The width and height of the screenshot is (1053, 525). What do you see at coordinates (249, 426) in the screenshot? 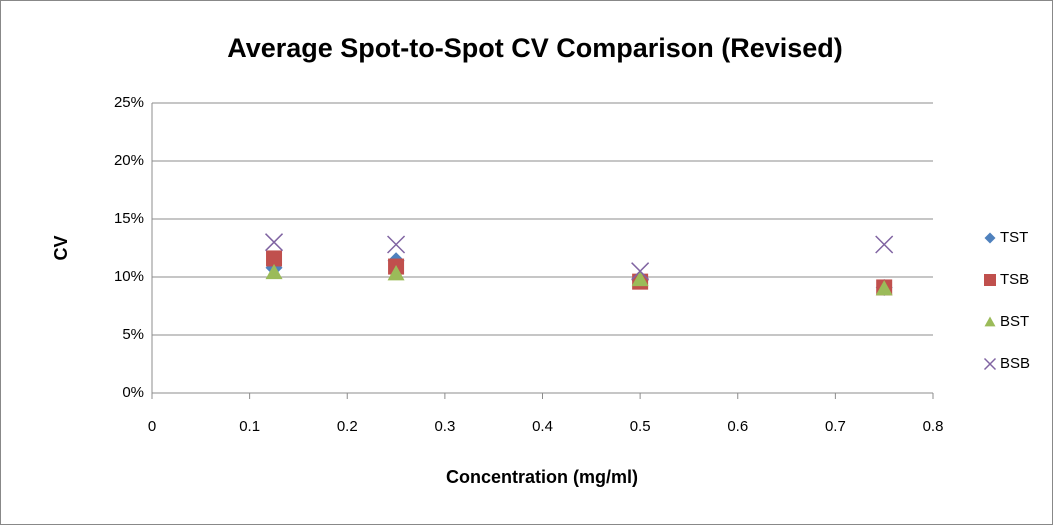
I see `x-tick-label: 0.1` at bounding box center [249, 426].